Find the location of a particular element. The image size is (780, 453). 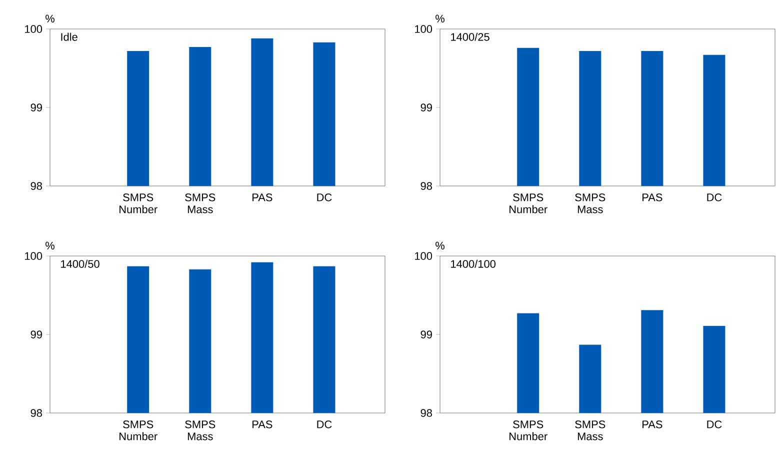

chart-title: 1400/50 is located at coordinates (80, 264).